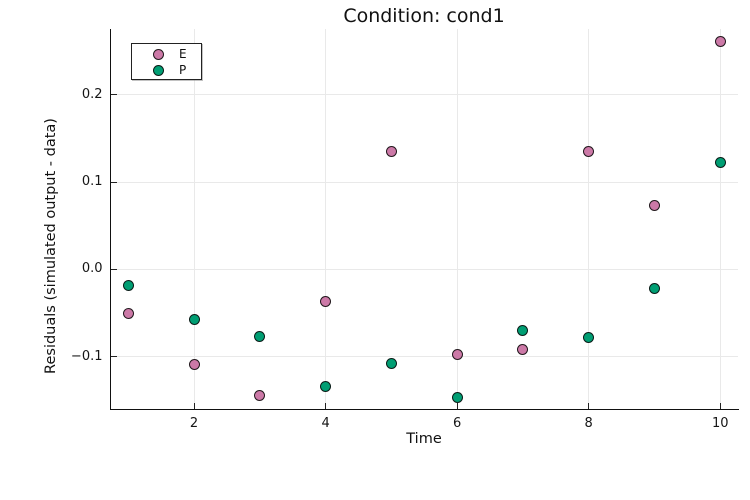  What do you see at coordinates (183, 70) in the screenshot?
I see `legend-label-P: P` at bounding box center [183, 70].